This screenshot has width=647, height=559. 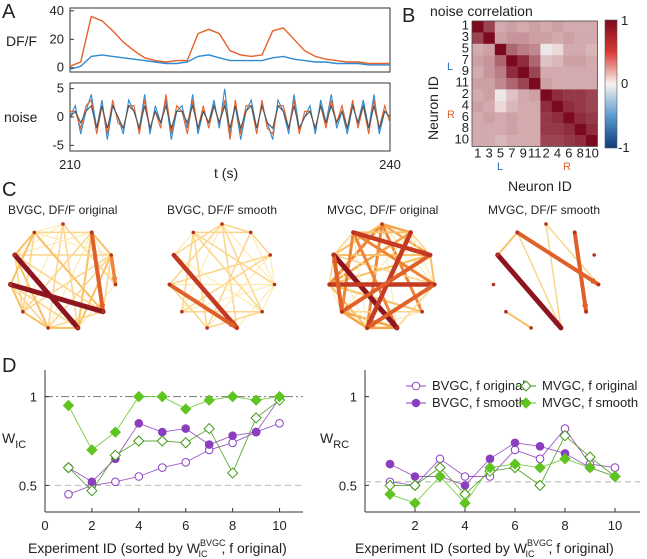 I want to click on heatmap-col-label: 7, so click(x=511, y=152).